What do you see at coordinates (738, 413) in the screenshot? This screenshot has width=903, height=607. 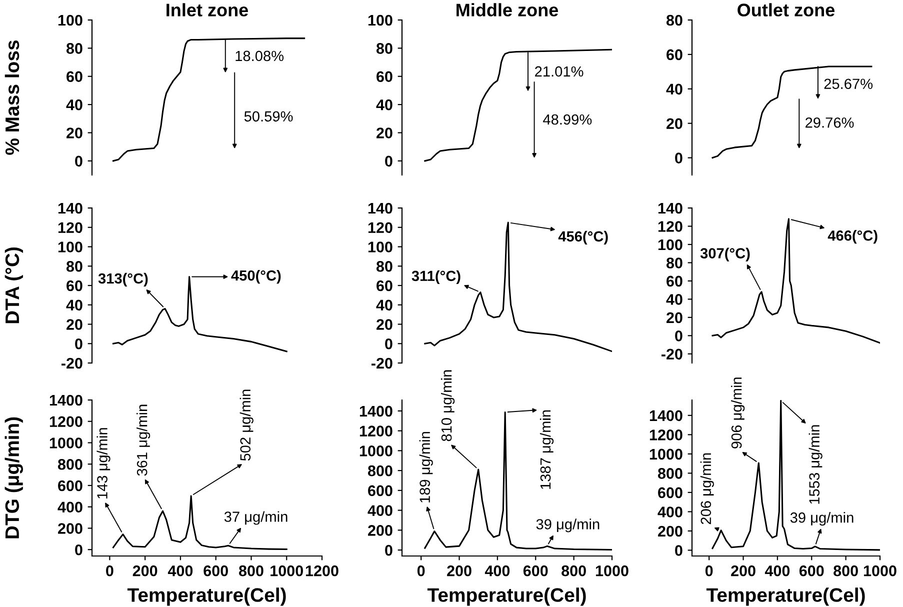 I see `annotation: 906 μg/min` at bounding box center [738, 413].